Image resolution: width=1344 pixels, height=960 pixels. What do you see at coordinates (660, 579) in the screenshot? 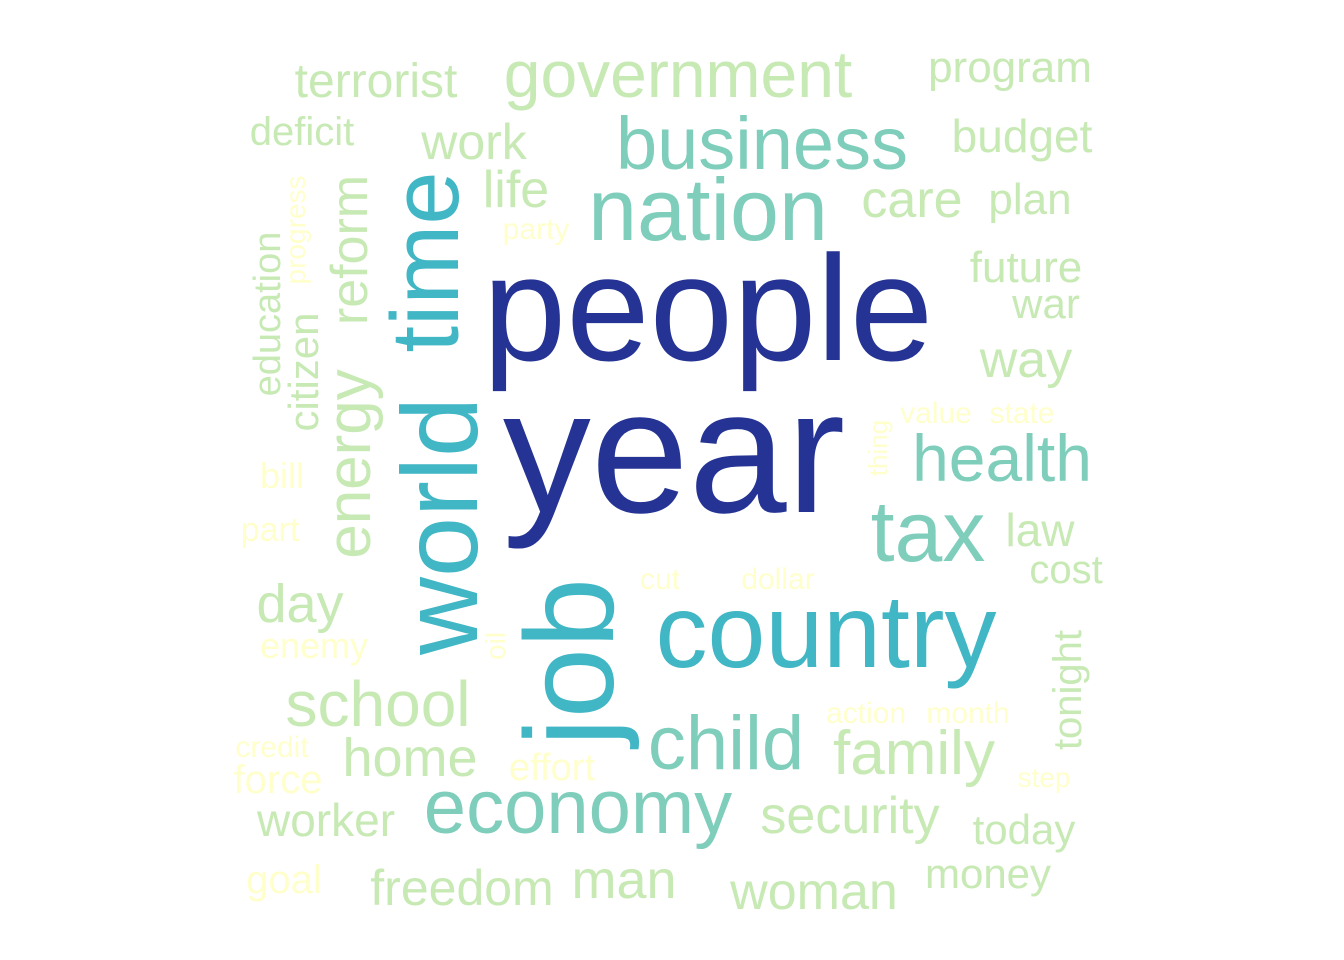
I see `word-cut: cut` at bounding box center [660, 579].